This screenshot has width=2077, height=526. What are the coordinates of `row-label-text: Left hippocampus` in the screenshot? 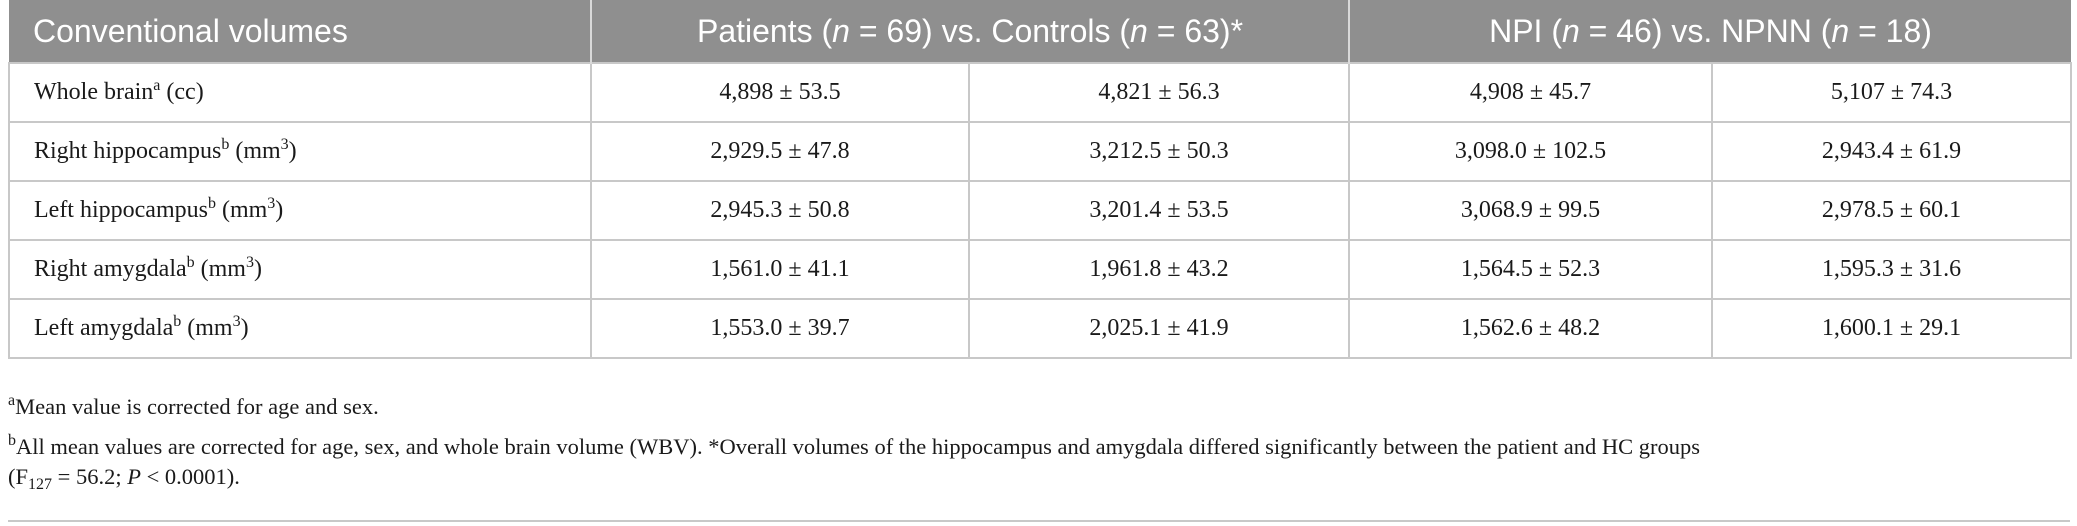 It's located at (121, 210).